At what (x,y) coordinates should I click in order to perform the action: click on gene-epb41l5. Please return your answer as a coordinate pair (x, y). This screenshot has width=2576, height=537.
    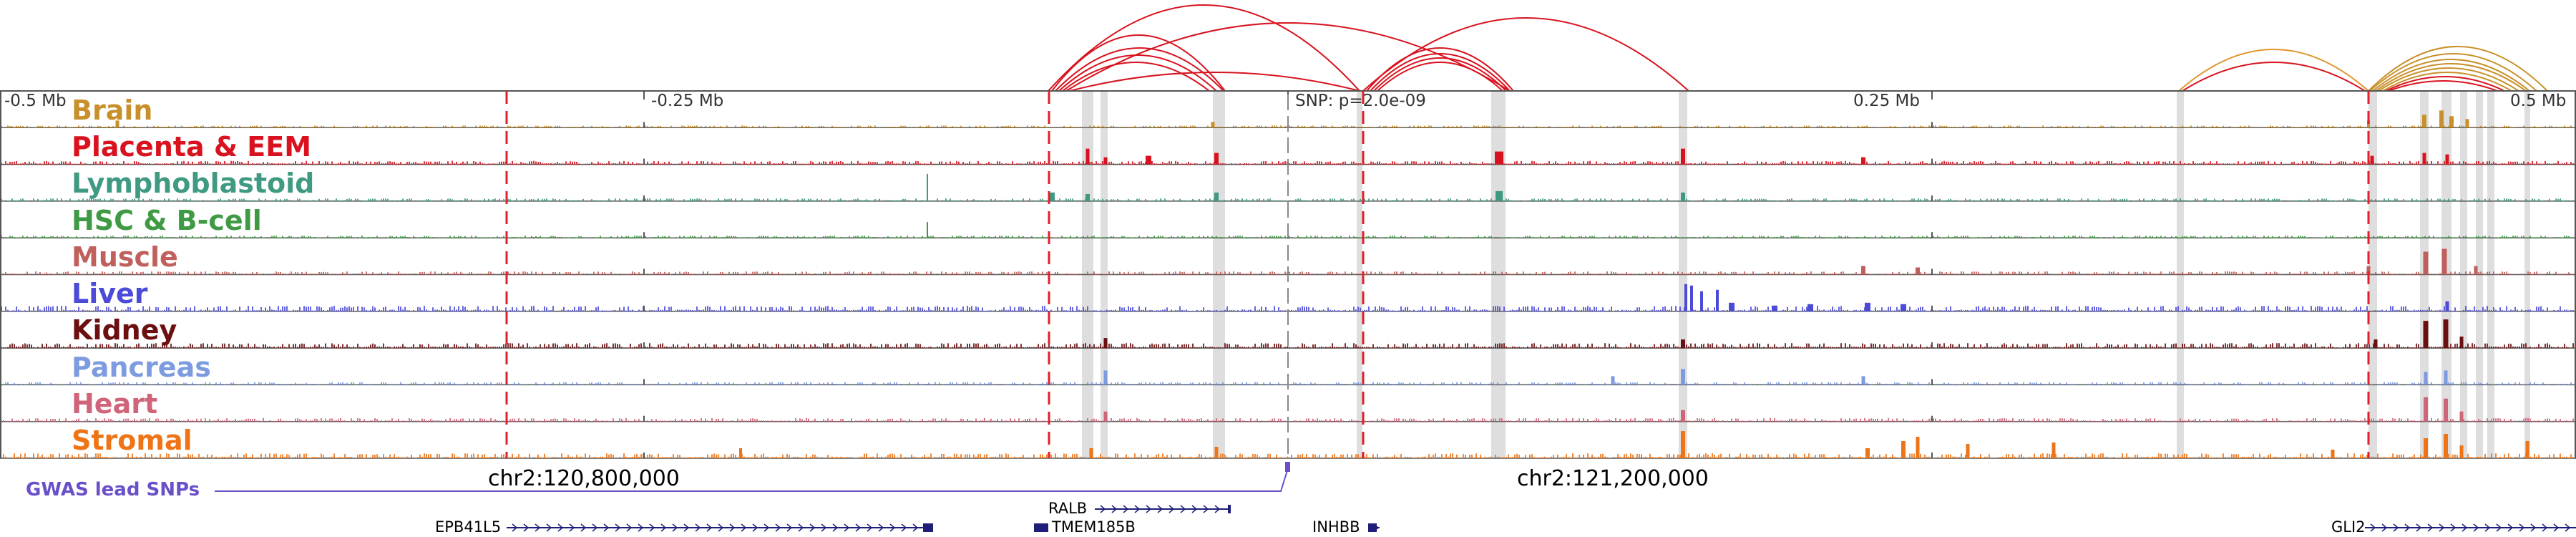
    Looking at the image, I should click on (720, 527).